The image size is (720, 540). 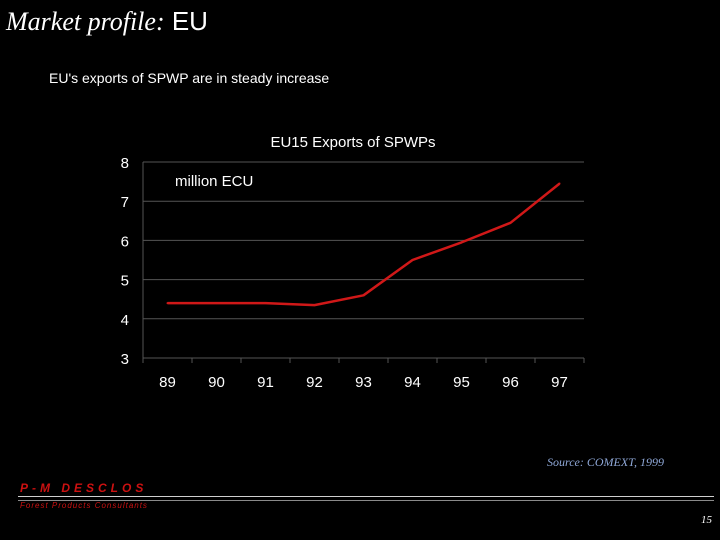 I want to click on slide-title: Market profile: EU, so click(x=107, y=21).